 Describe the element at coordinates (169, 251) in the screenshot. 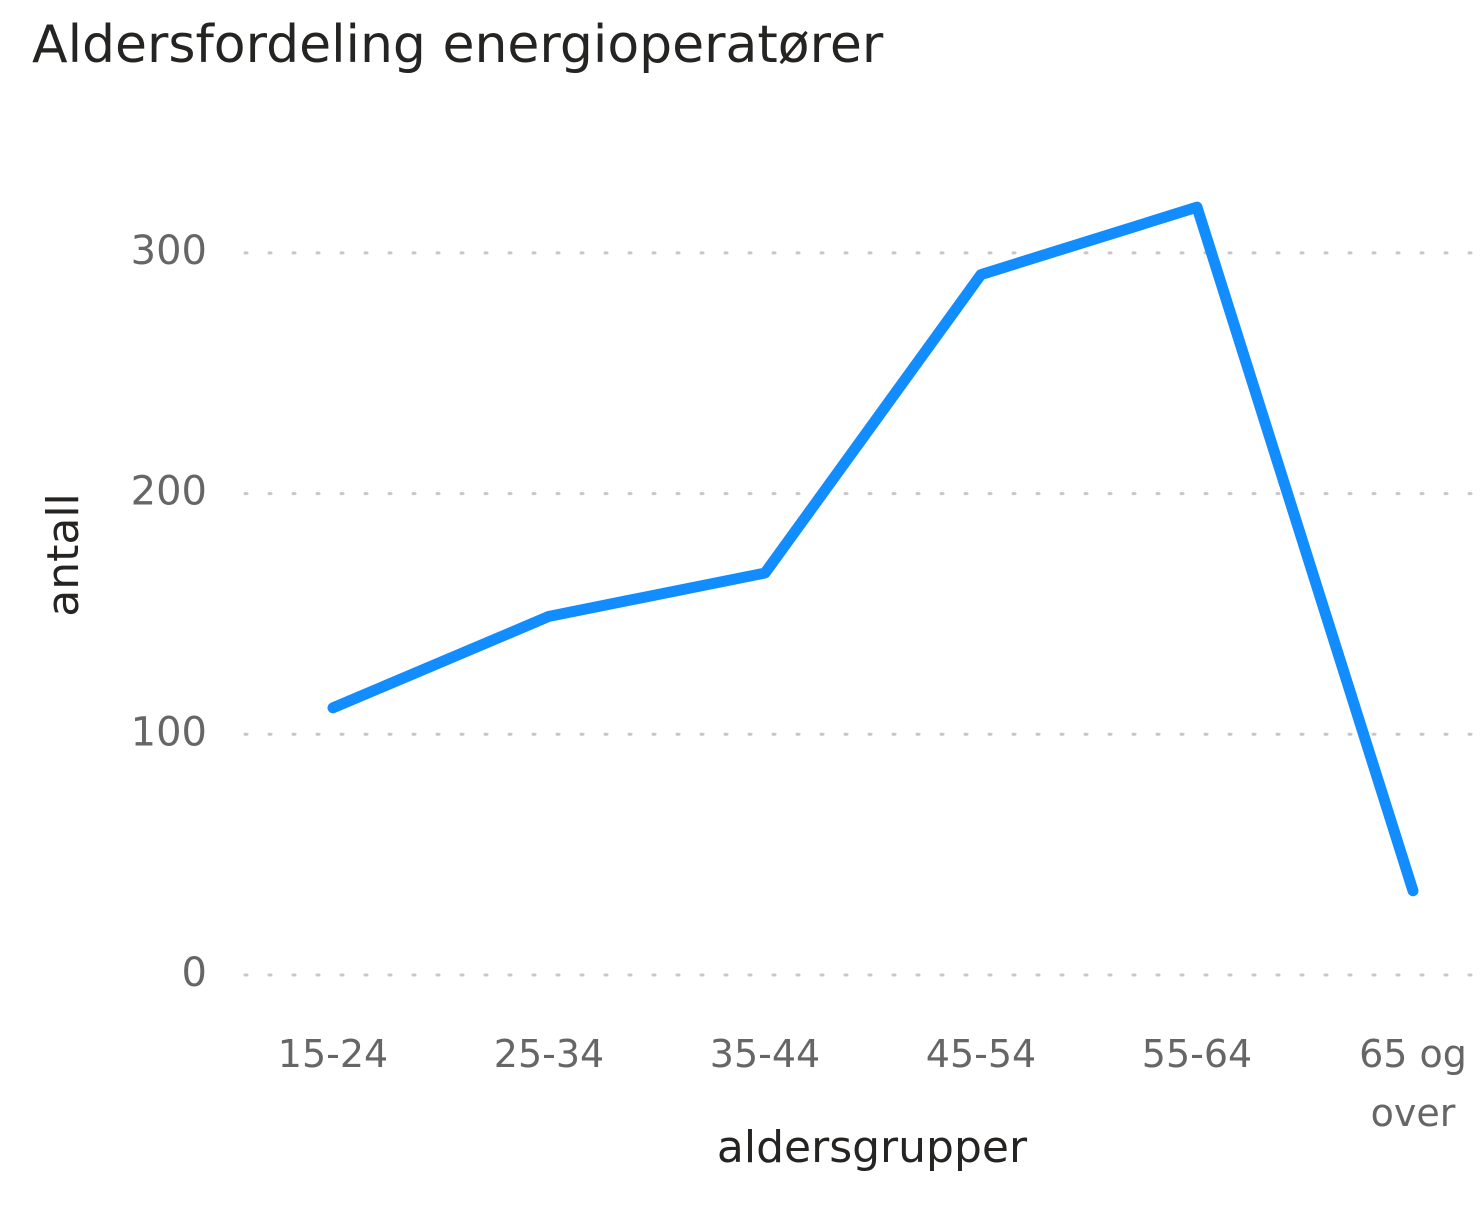

I see `y-tick-label: 300` at that location.